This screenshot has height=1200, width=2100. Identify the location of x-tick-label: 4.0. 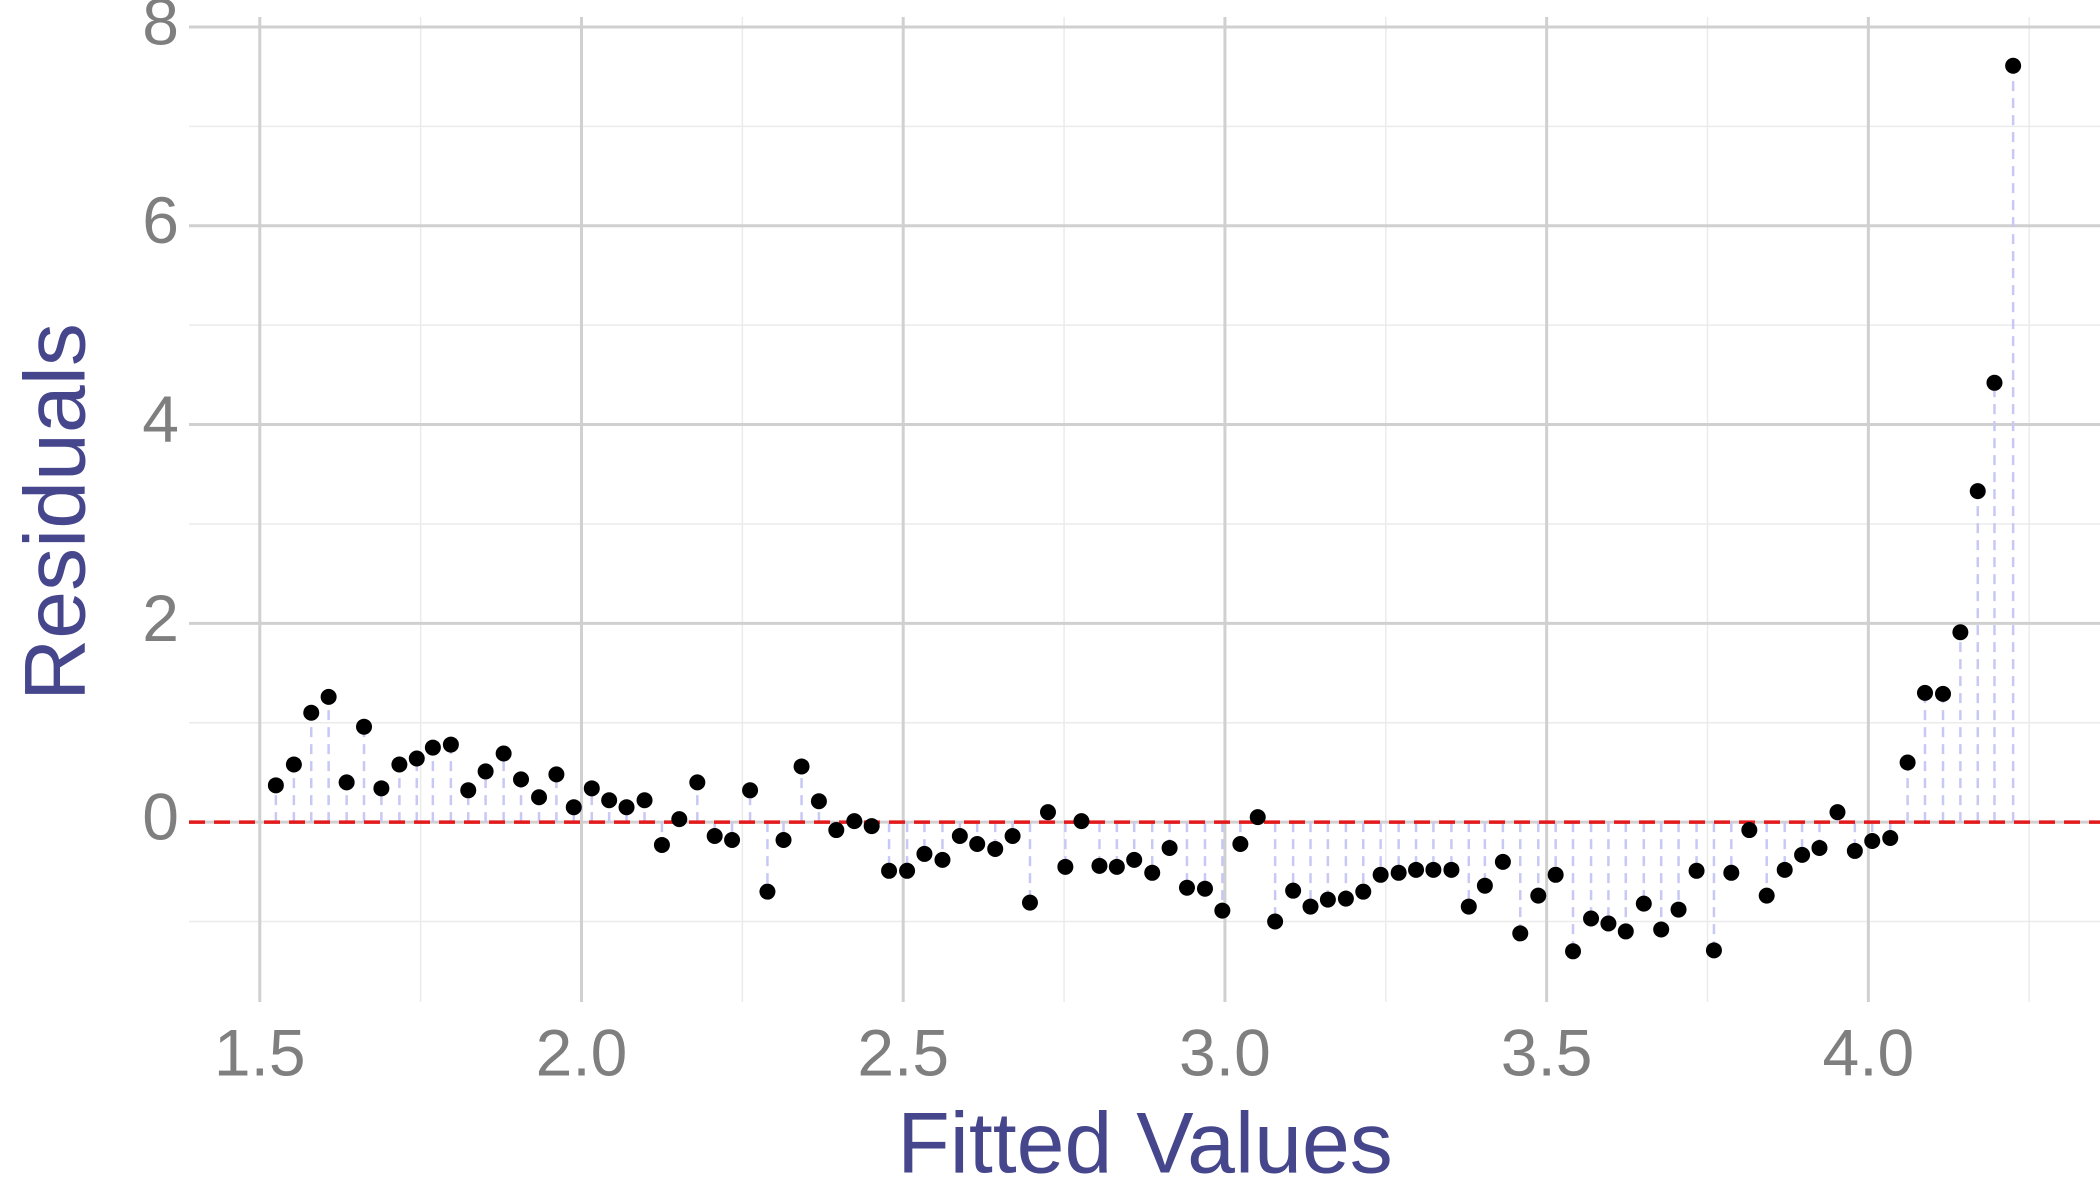
(1868, 1052).